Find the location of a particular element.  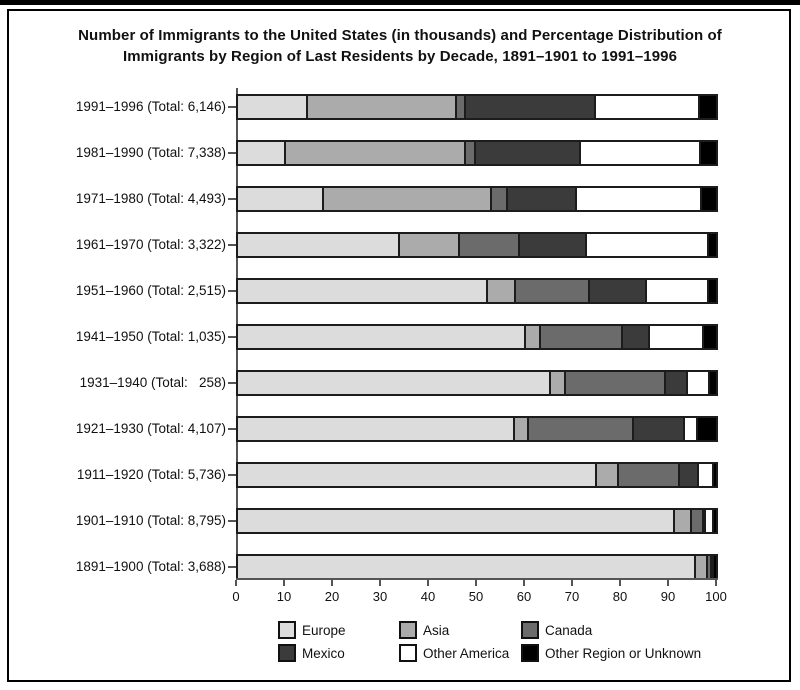

row-label: 1911–1920 (Total: 5,736) is located at coordinates (151, 474).